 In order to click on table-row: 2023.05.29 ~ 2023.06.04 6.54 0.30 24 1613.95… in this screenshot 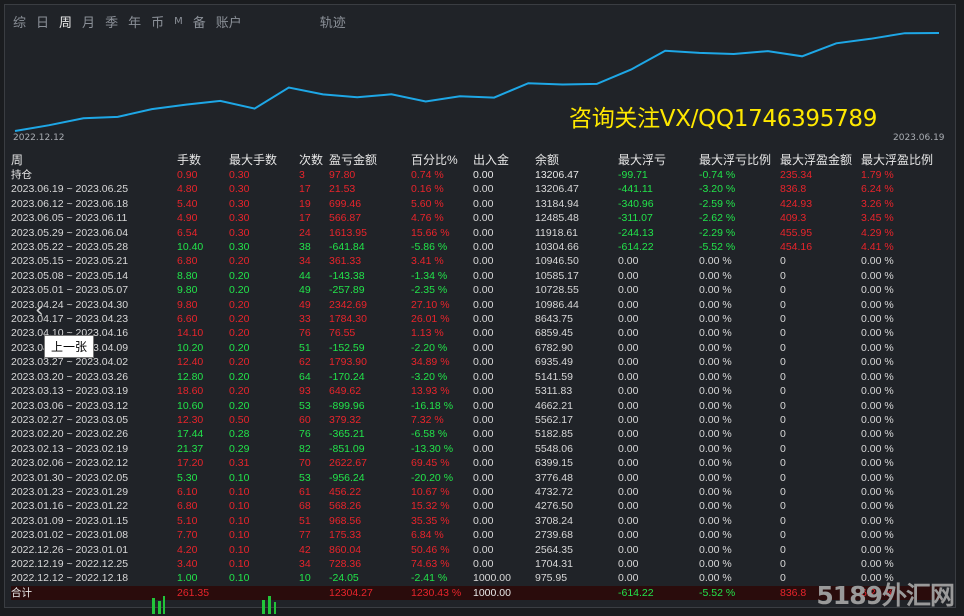, I will do `click(476, 233)`.